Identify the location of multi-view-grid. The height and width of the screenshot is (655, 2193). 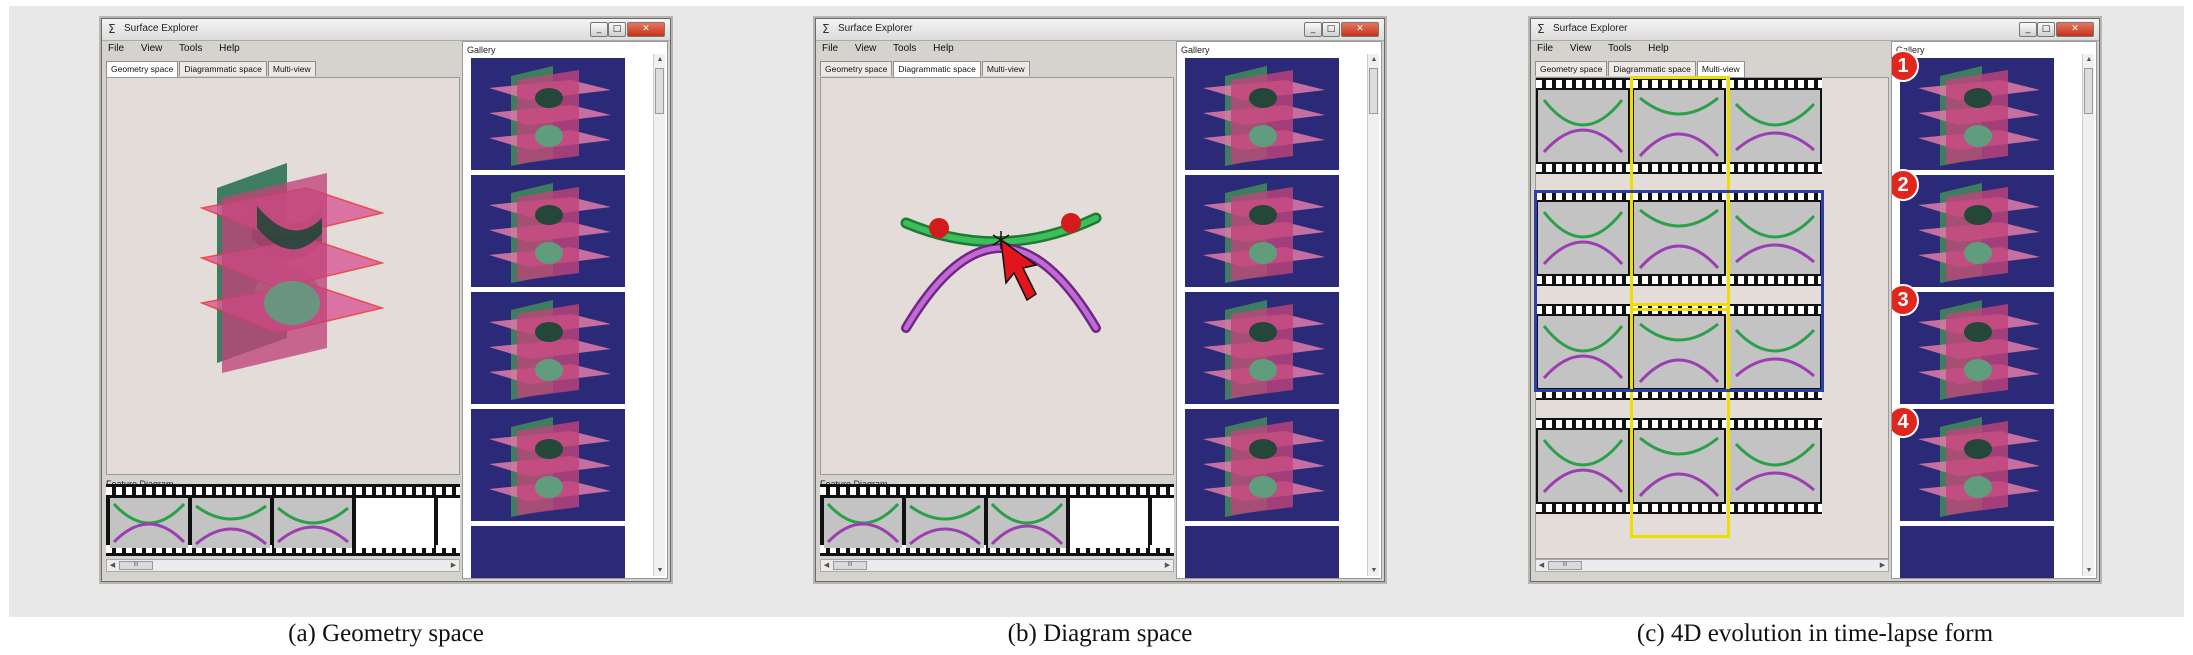
(1711, 317).